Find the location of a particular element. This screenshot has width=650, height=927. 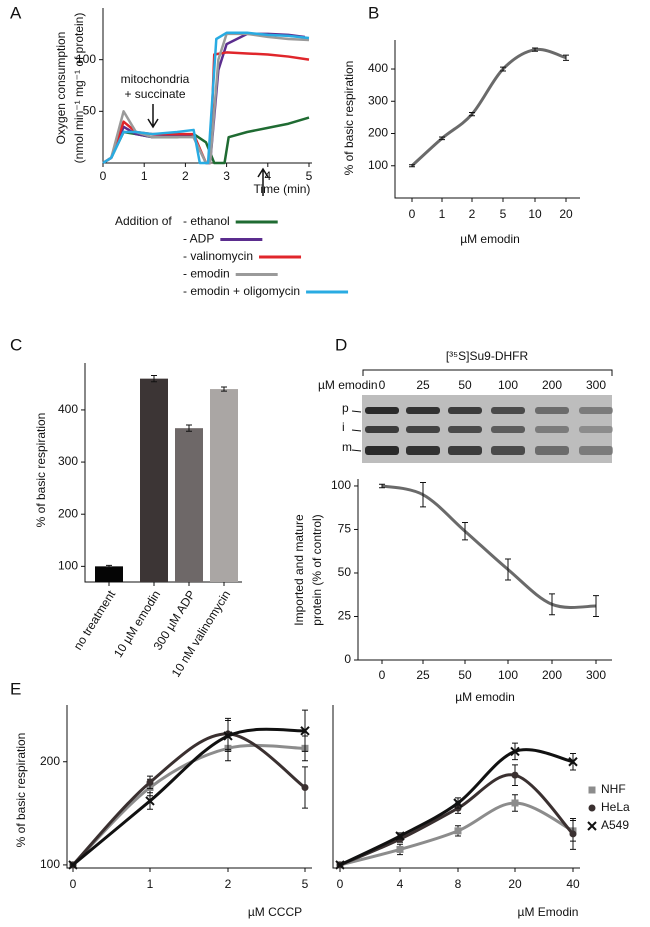

y-axis-label: protein (% of control) is located at coordinates (317, 569).